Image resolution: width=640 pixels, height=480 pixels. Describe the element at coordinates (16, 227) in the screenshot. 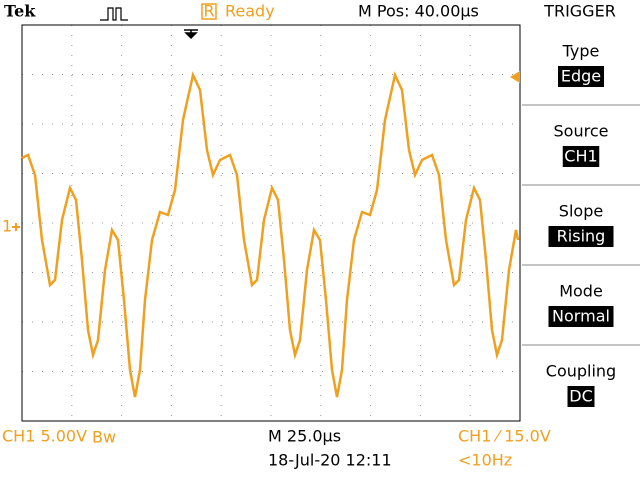

I see `channel-marker-arrow` at that location.